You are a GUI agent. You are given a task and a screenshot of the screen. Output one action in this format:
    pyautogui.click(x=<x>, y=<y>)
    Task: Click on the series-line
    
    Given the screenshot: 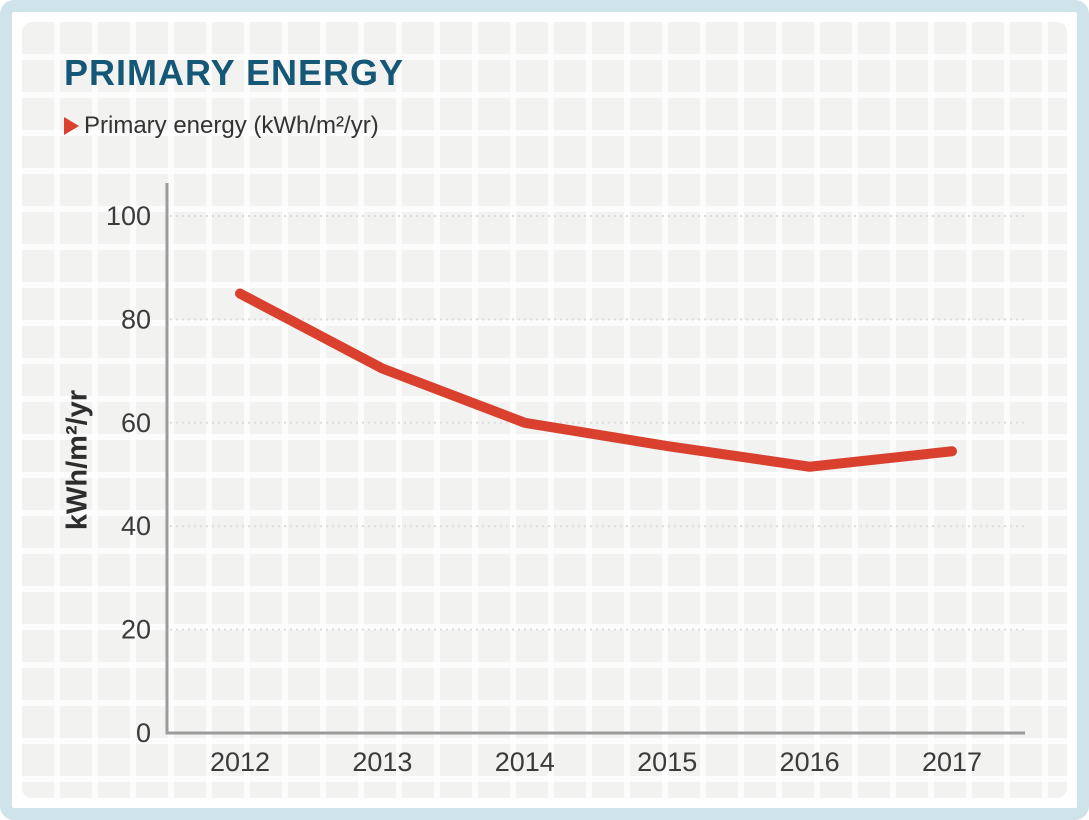 What is the action you would take?
    pyautogui.click(x=596, y=380)
    